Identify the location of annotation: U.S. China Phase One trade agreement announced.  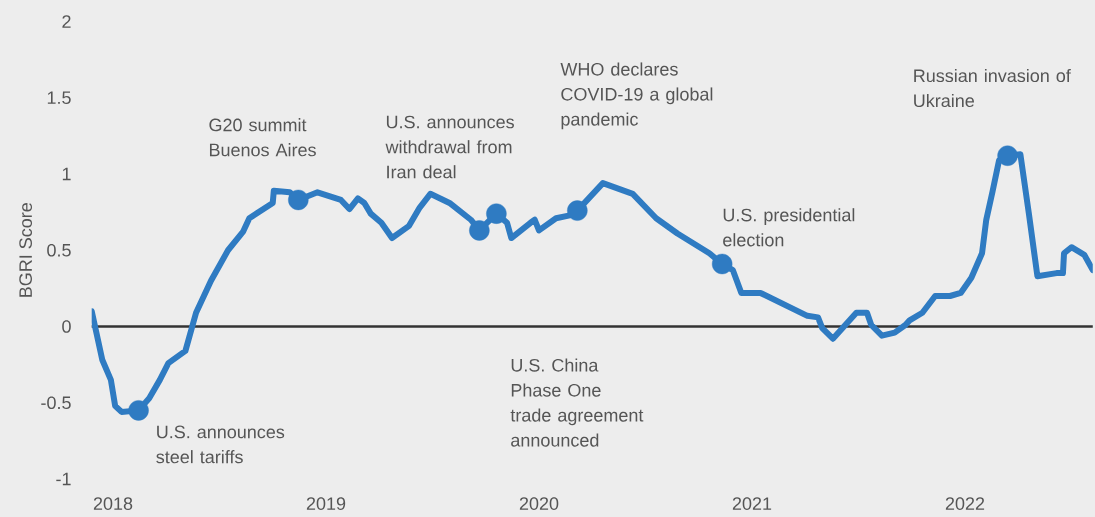
(577, 402).